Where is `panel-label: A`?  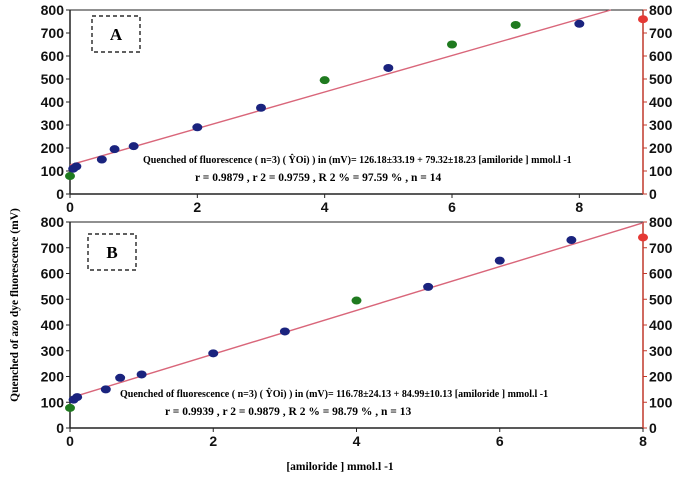 panel-label: A is located at coordinates (116, 34).